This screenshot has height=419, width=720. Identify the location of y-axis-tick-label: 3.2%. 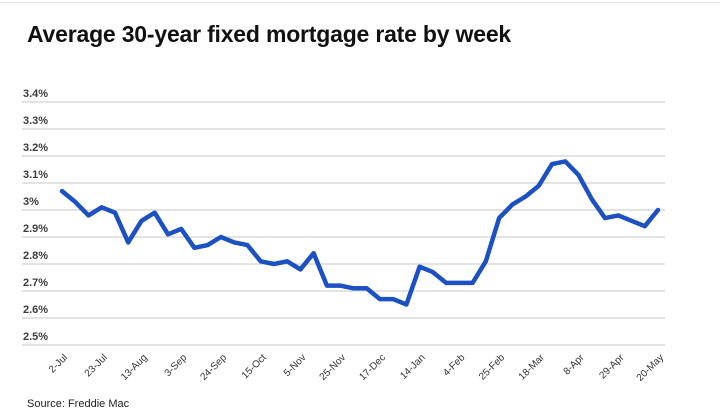
(35, 148).